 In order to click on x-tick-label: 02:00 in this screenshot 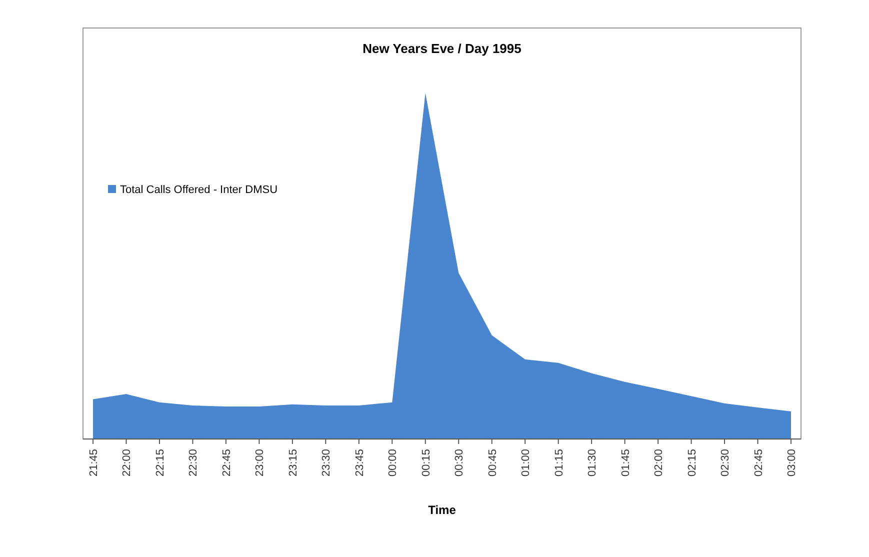, I will do `click(659, 463)`.